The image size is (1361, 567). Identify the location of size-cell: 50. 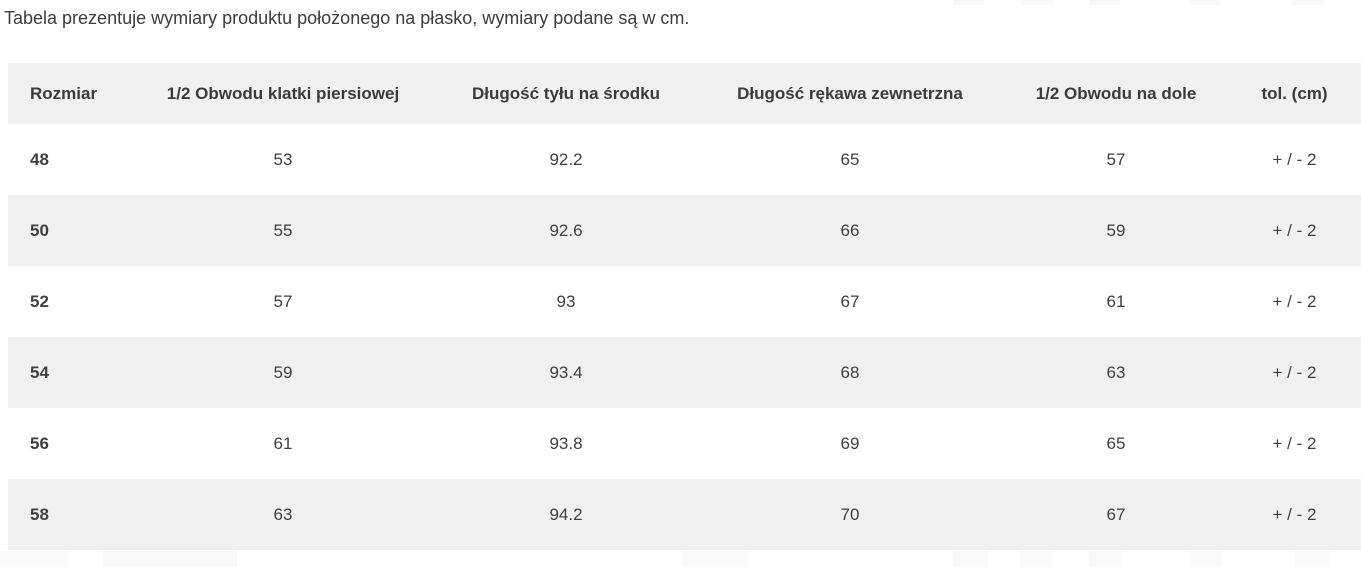
(69, 230).